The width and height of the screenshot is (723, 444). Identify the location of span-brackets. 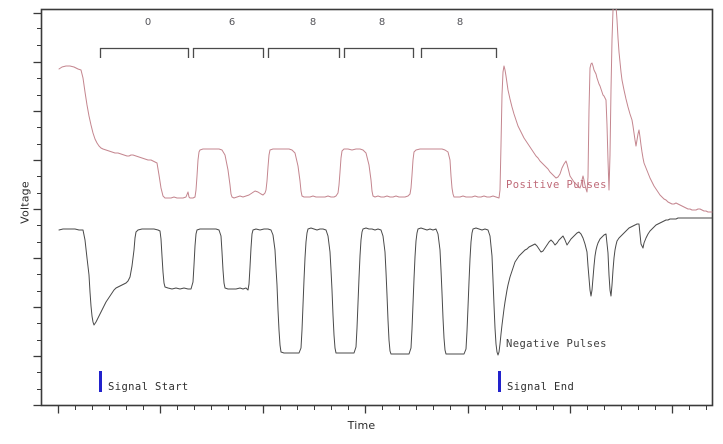
(298, 52).